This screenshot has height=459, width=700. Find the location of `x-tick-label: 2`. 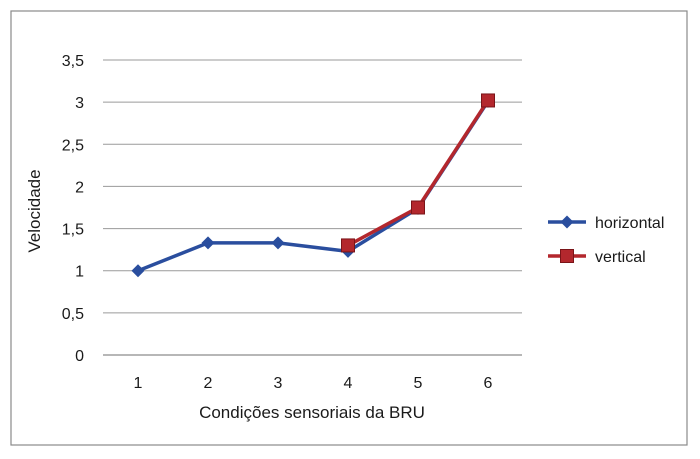

x-tick-label: 2 is located at coordinates (208, 383).